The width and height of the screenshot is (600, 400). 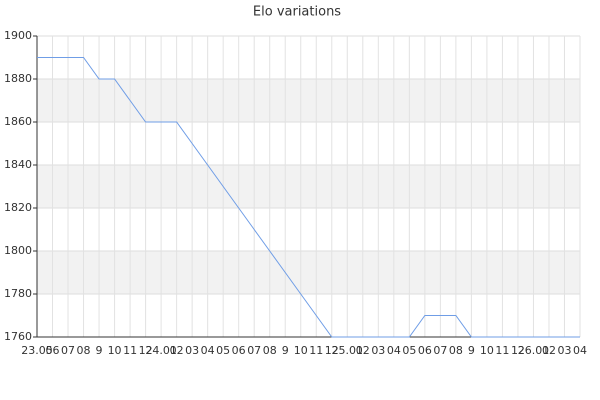 What do you see at coordinates (18, 336) in the screenshot?
I see `y-tick-label: 1760` at bounding box center [18, 336].